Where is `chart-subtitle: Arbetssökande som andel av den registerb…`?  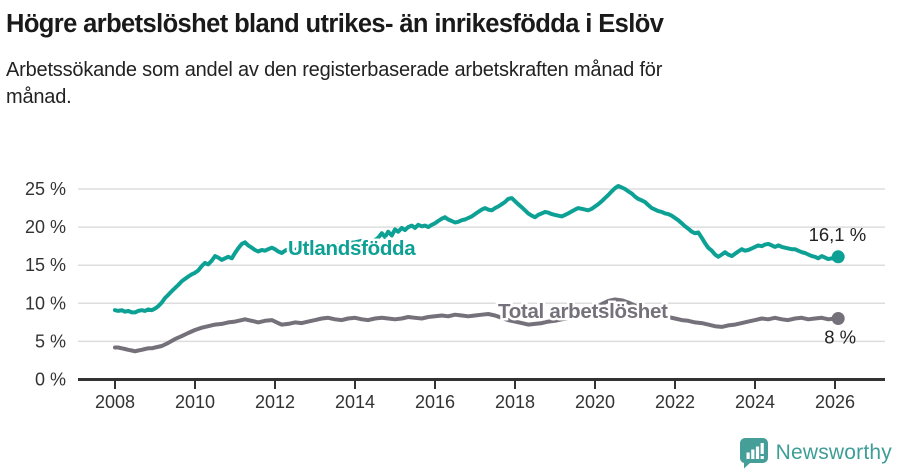
chart-subtitle: Arbetssökande som andel av den registerb… is located at coordinates (334, 83).